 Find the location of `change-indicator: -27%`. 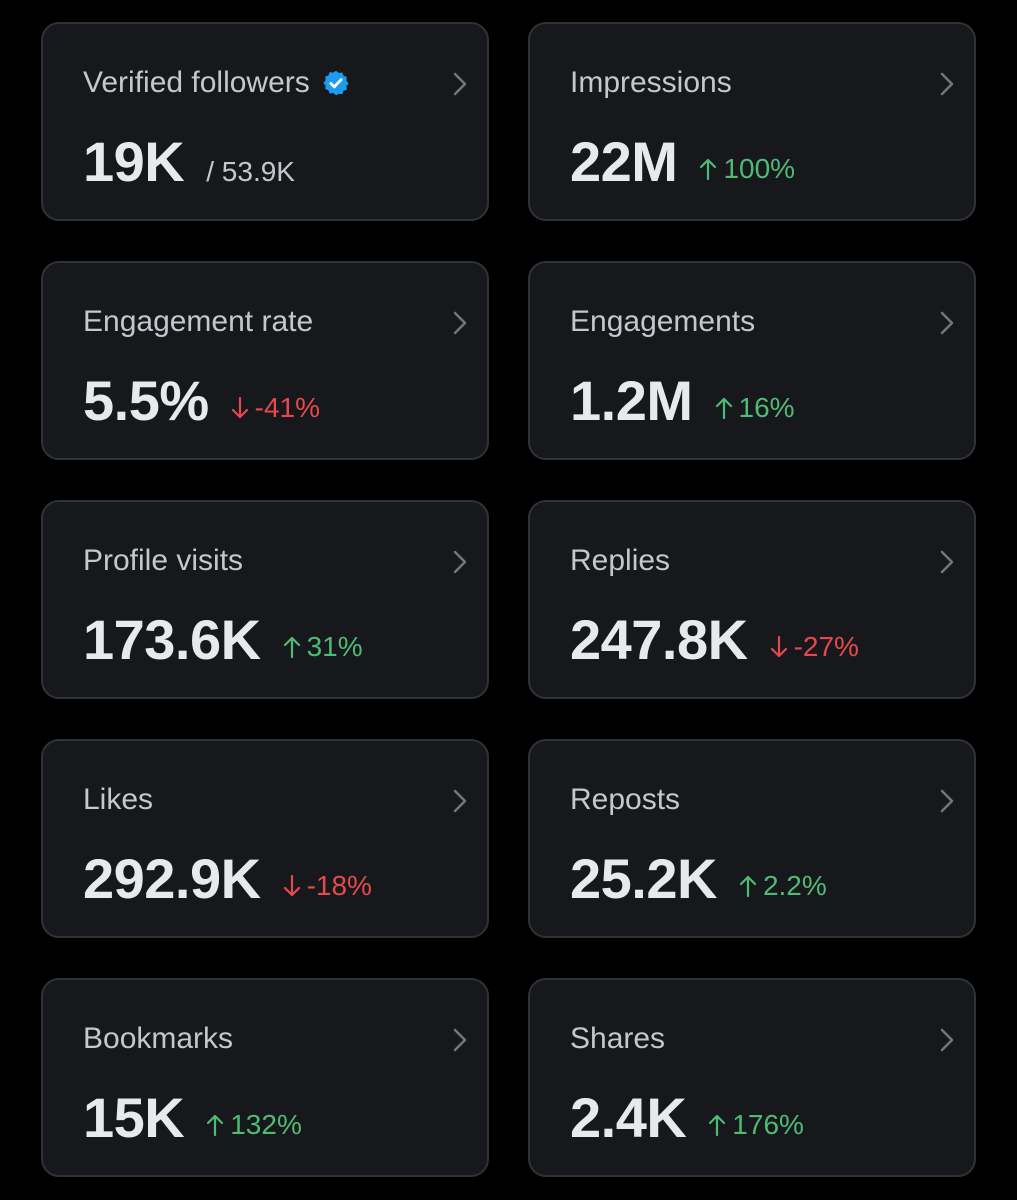

change-indicator: -27% is located at coordinates (814, 647).